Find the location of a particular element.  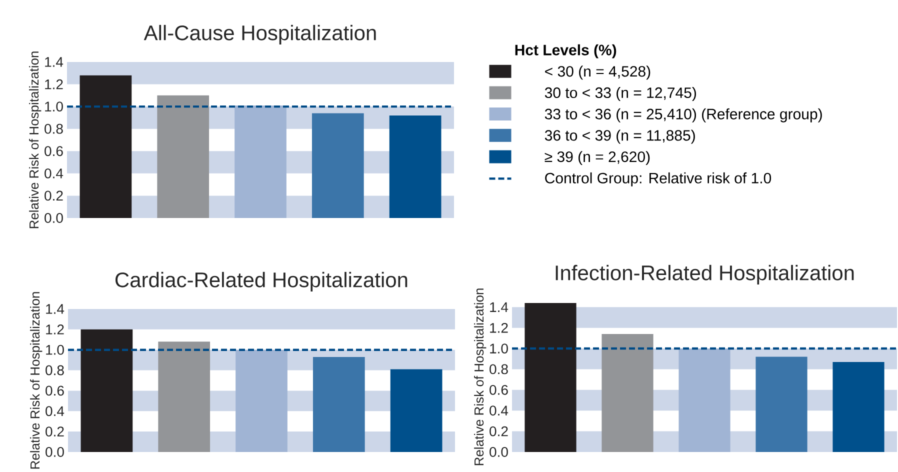

legend-label: Control Group: Relative risk of 1.0 is located at coordinates (658, 179).